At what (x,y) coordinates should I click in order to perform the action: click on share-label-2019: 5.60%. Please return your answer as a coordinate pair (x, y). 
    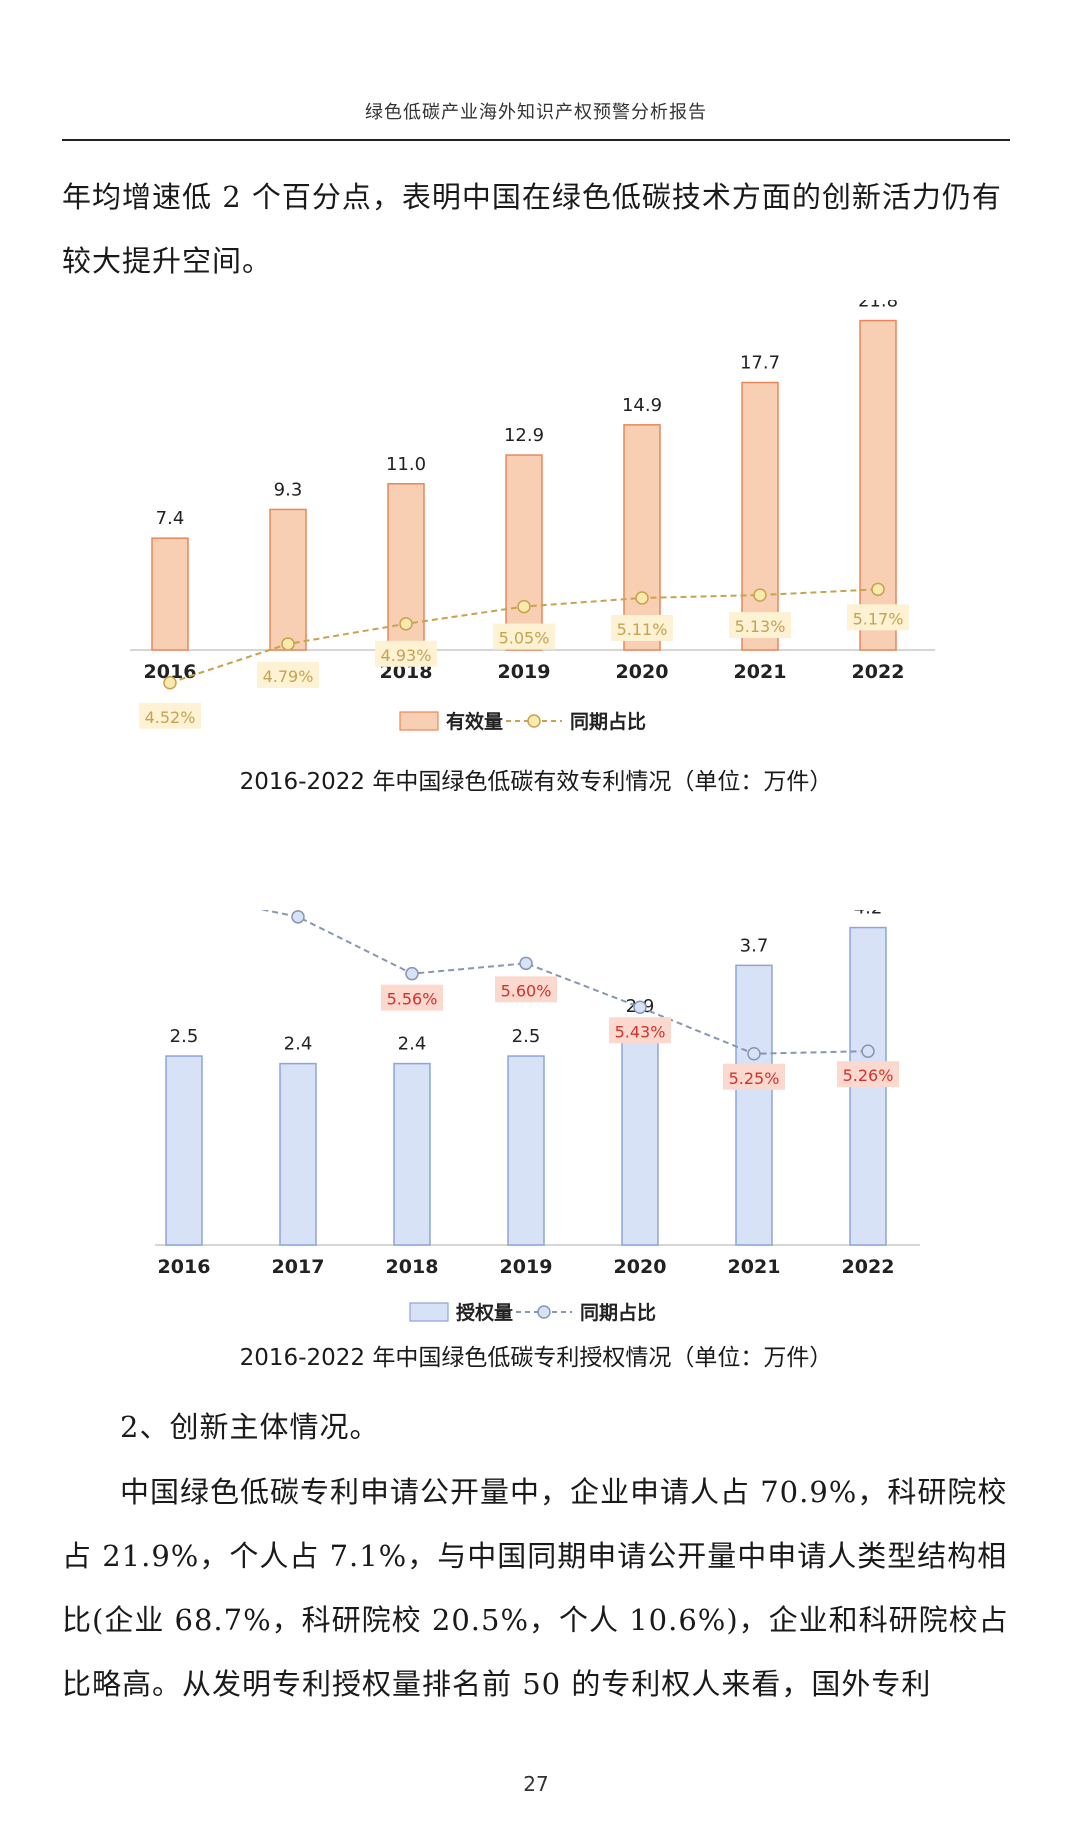
    Looking at the image, I should click on (526, 990).